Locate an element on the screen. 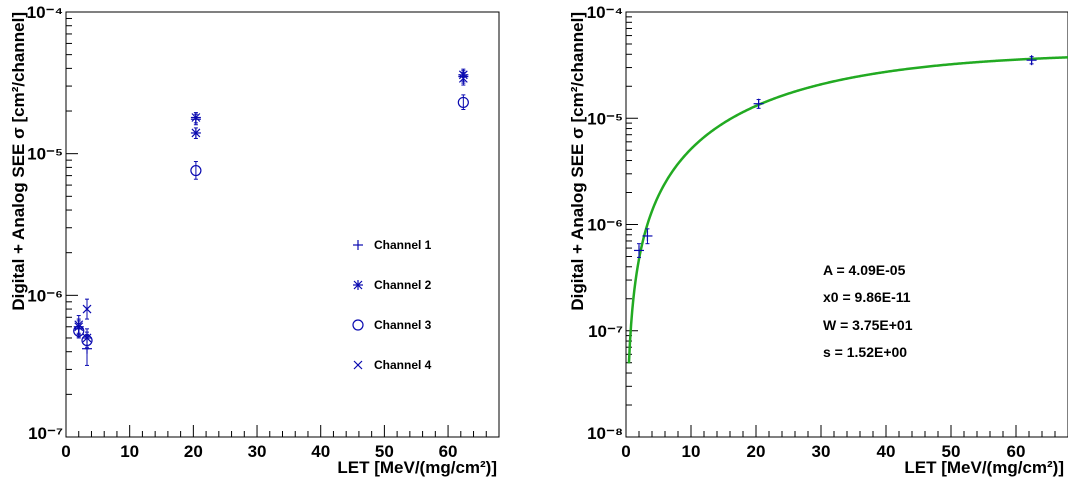 This screenshot has height=487, width=1068. left-x-tick-labels: 0 10 20 30 40 50 60 is located at coordinates (259, 451).